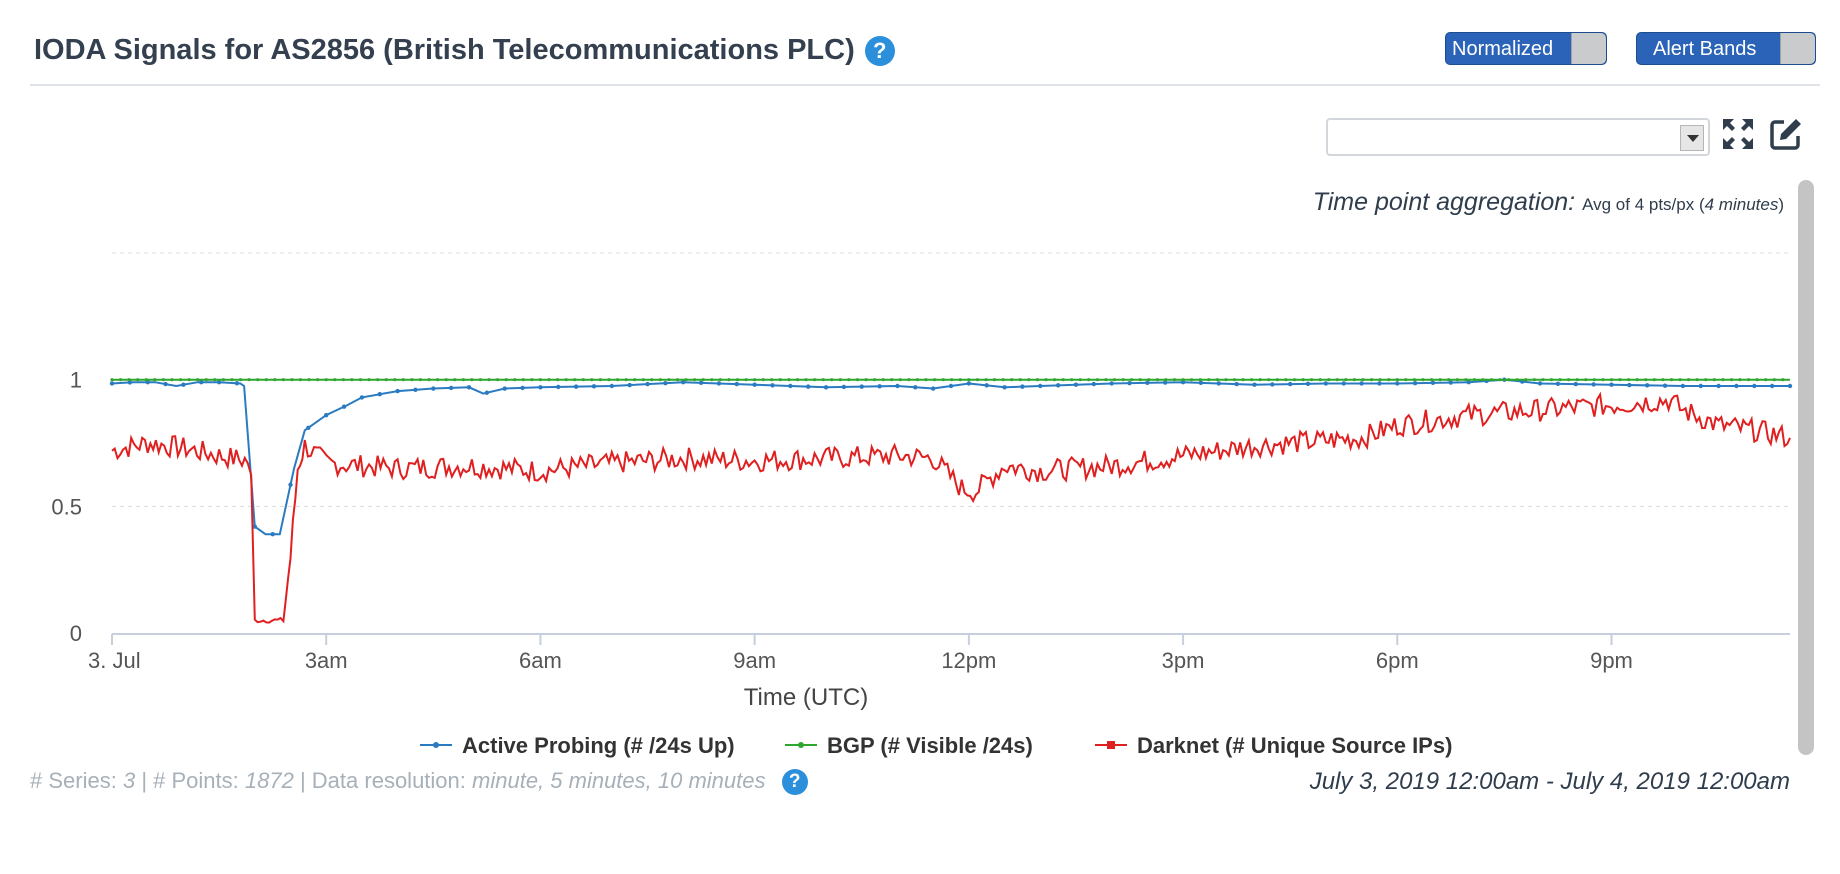 The height and width of the screenshot is (874, 1840). What do you see at coordinates (1786, 134) in the screenshot?
I see `edit-icon` at bounding box center [1786, 134].